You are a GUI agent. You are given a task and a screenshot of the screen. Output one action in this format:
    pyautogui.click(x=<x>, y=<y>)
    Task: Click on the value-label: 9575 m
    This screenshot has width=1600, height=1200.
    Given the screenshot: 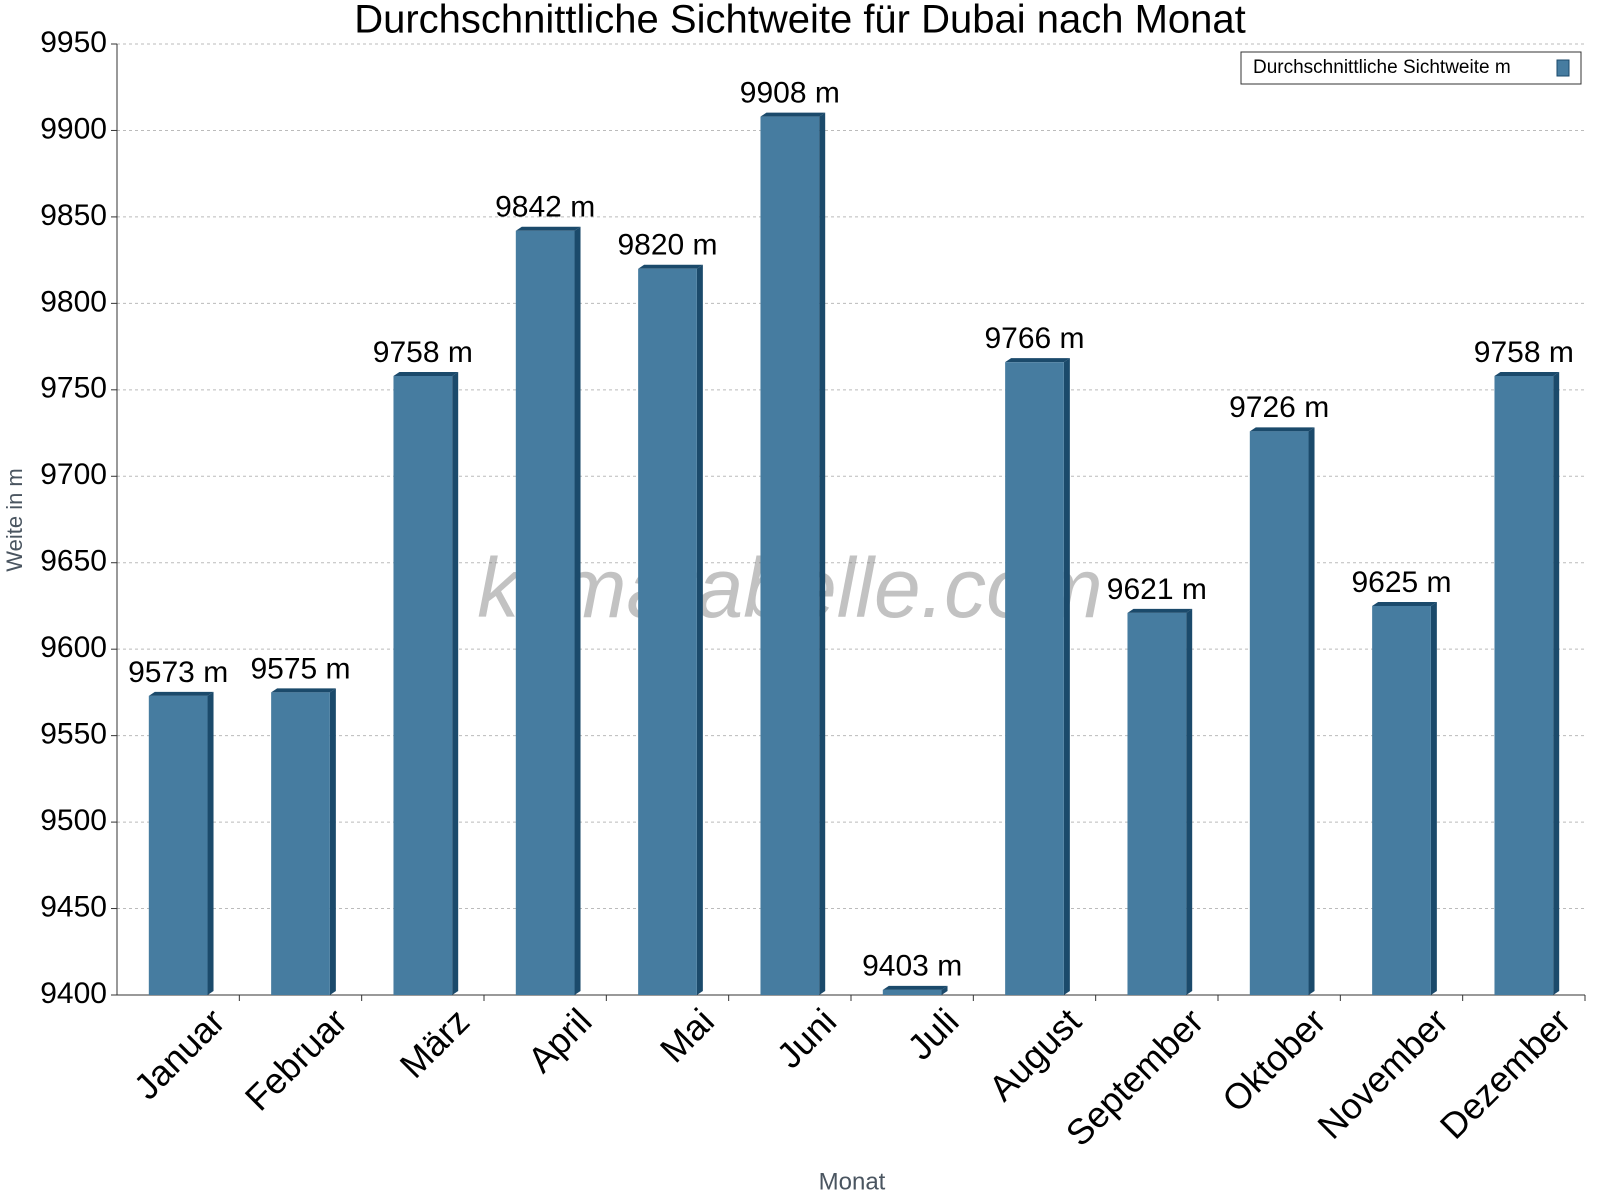 What is the action you would take?
    pyautogui.click(x=300, y=668)
    